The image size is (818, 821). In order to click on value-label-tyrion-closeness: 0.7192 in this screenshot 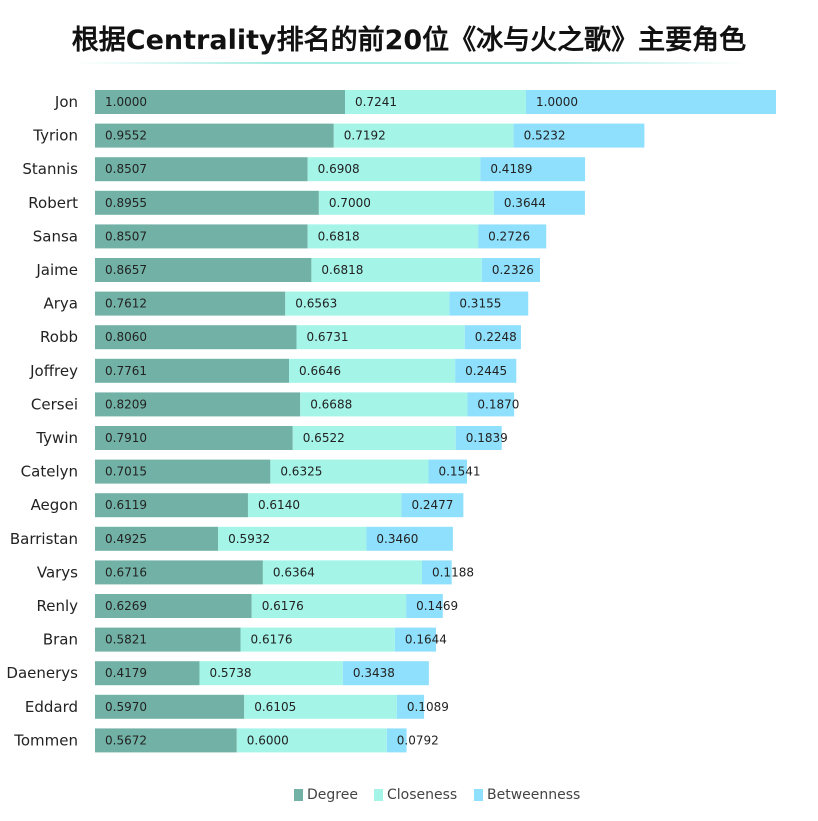, I will do `click(365, 136)`.